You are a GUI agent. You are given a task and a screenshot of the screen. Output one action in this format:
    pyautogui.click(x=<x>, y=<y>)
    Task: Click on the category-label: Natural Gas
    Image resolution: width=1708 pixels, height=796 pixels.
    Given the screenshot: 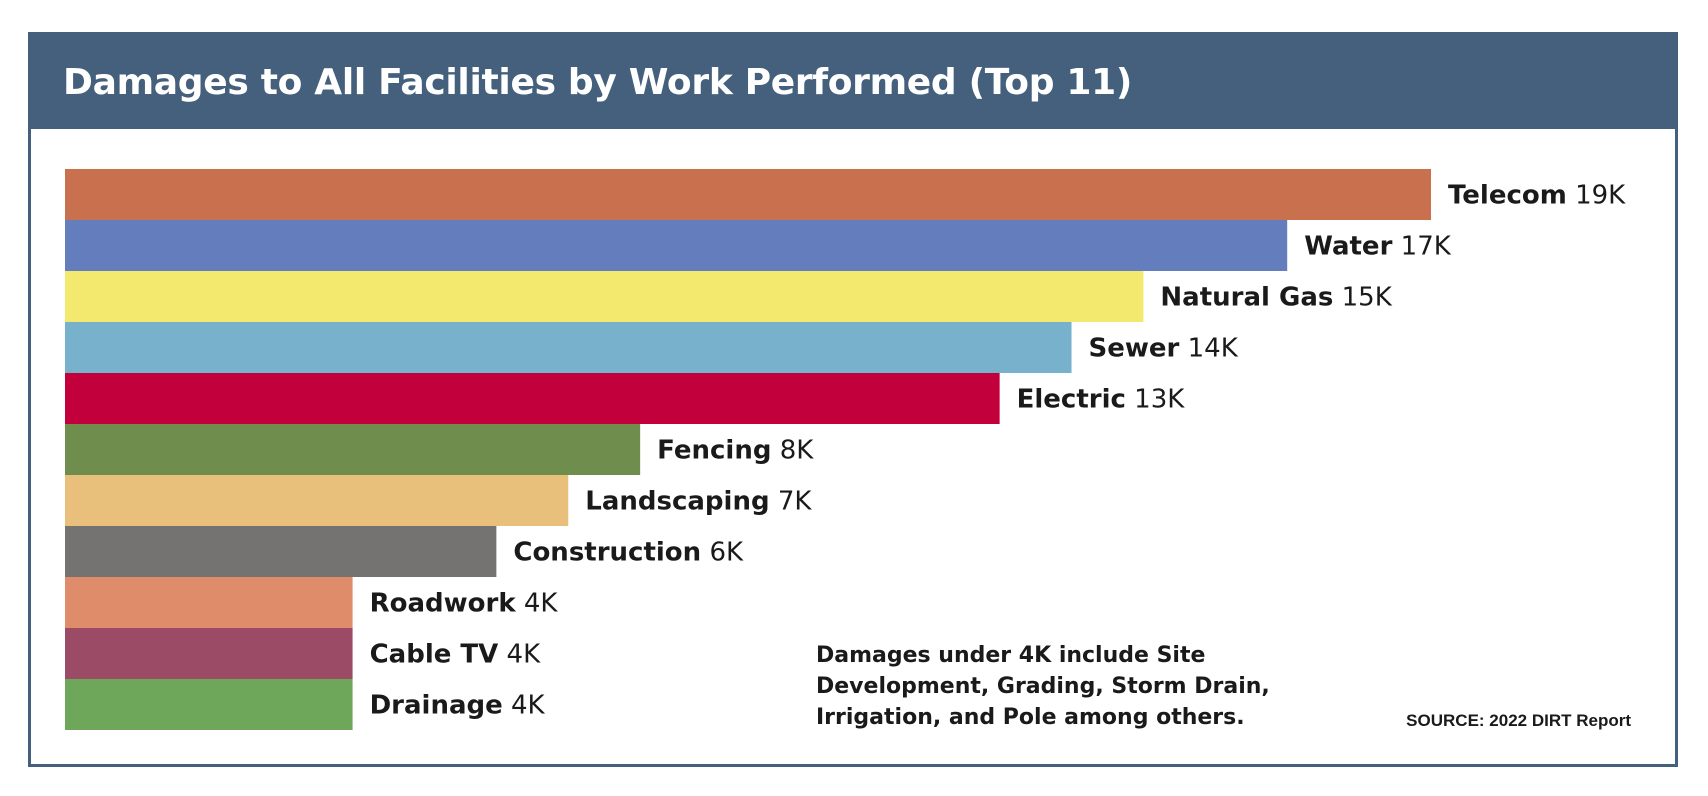 What is the action you would take?
    pyautogui.click(x=1246, y=298)
    